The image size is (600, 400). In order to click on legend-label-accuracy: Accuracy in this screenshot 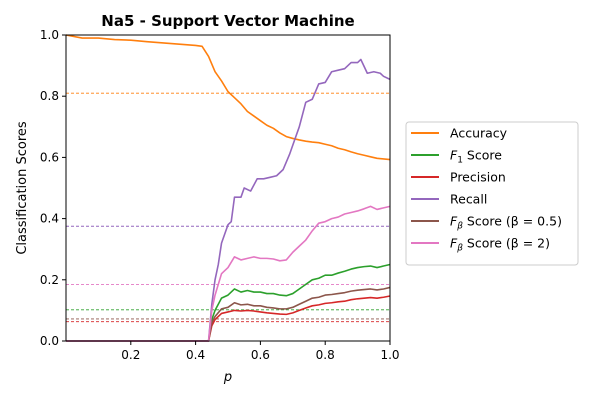, I will do `click(479, 133)`.